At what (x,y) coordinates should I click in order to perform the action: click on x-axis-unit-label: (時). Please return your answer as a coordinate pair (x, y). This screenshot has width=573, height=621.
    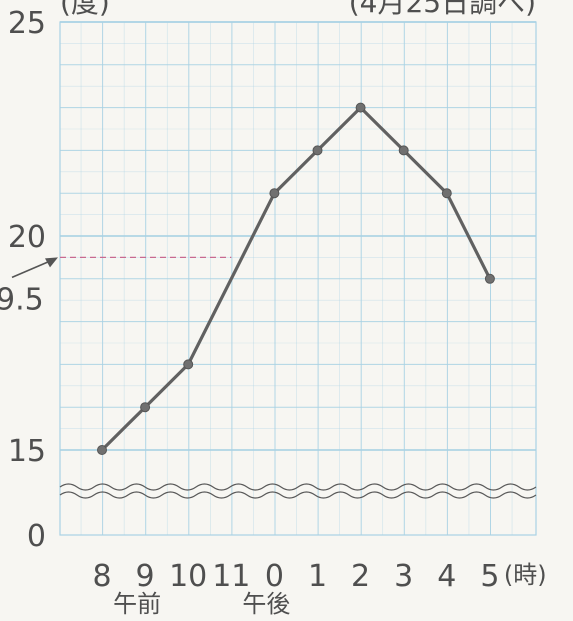
    Looking at the image, I should click on (525, 575).